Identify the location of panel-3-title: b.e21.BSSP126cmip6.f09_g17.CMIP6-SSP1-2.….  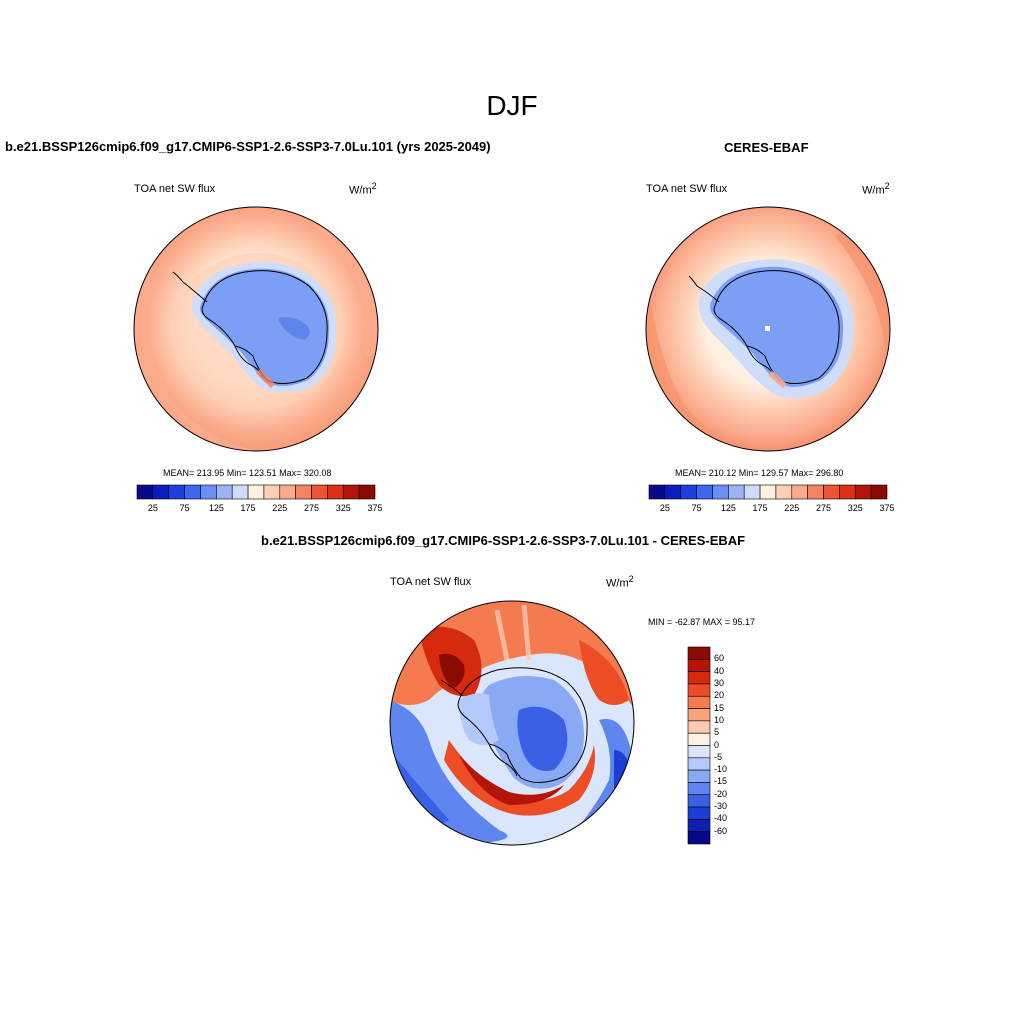
(503, 540).